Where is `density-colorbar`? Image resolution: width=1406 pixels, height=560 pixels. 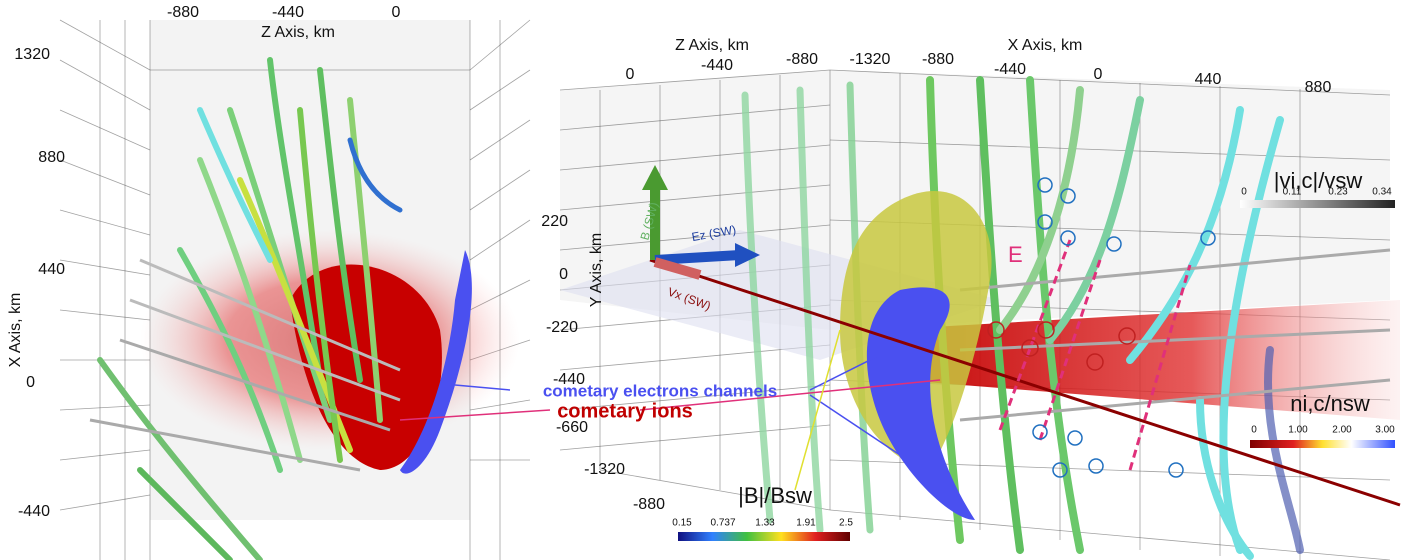 density-colorbar is located at coordinates (1322, 444).